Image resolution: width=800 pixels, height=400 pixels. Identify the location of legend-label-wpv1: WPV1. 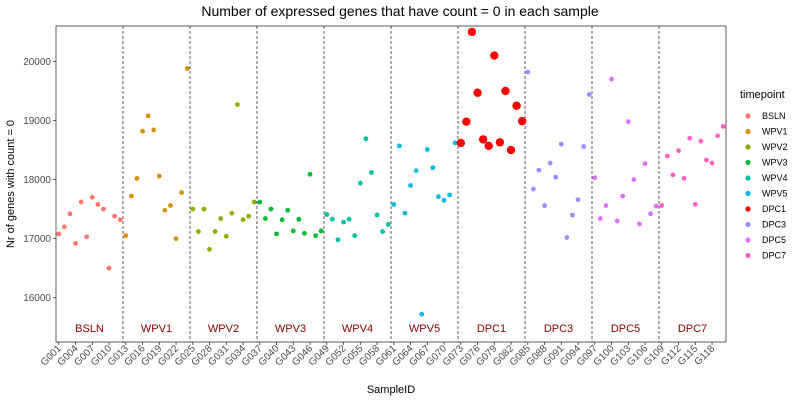
(775, 132).